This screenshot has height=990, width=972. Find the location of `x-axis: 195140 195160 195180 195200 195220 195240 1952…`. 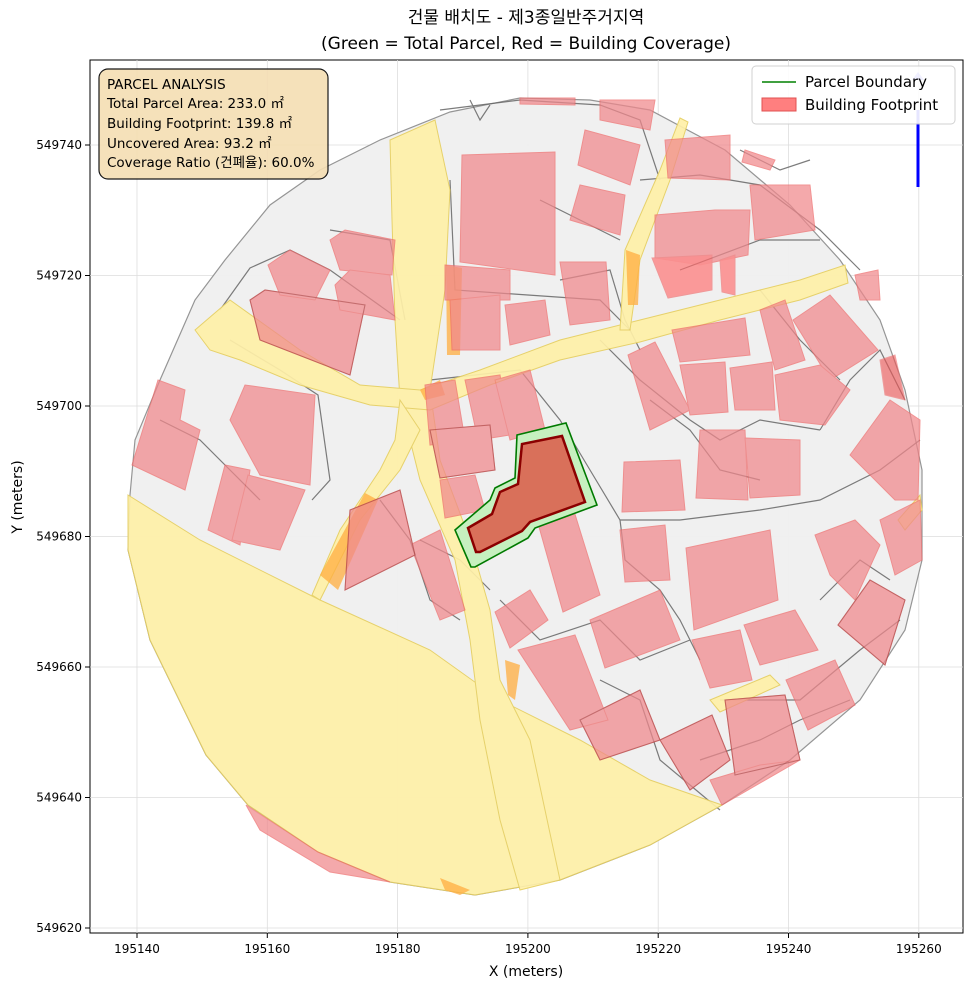

x-axis: 195140 195160 195180 195200 195220 195240 1952… is located at coordinates (528, 944).